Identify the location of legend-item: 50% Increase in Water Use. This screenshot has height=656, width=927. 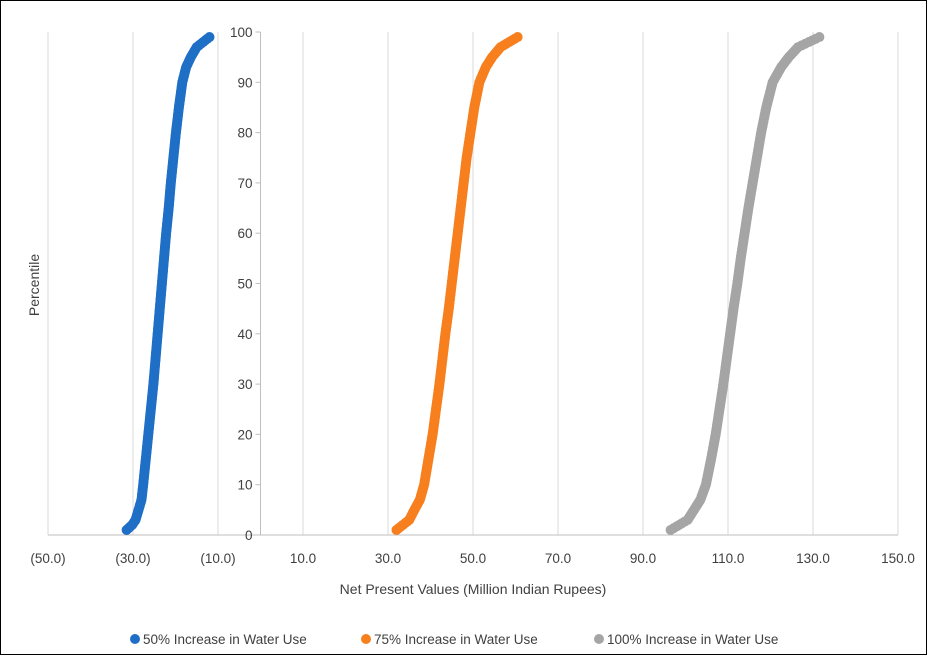
(218, 639).